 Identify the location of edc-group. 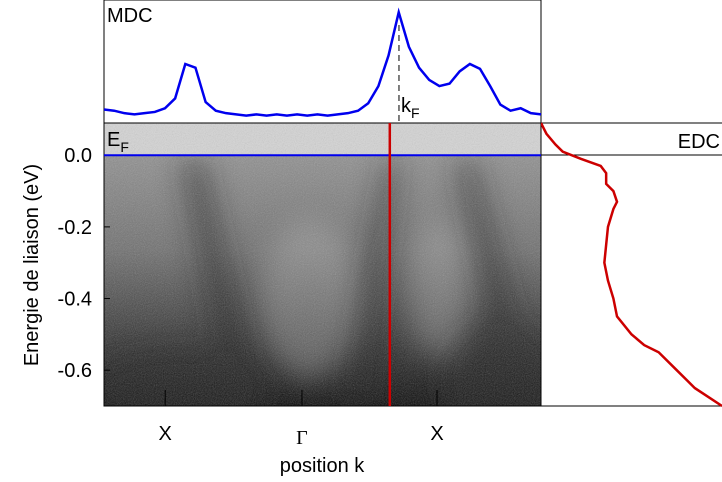
(631, 265).